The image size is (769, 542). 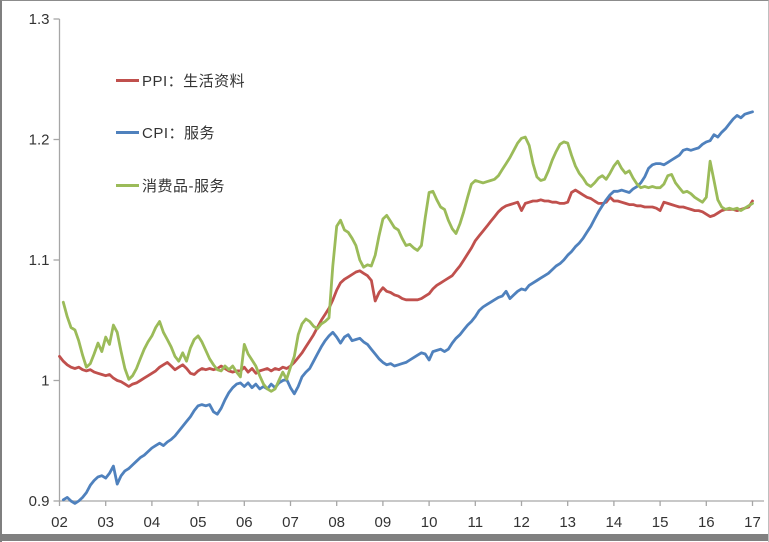 What do you see at coordinates (752, 522) in the screenshot?
I see `x-axis-tick-label: 17` at bounding box center [752, 522].